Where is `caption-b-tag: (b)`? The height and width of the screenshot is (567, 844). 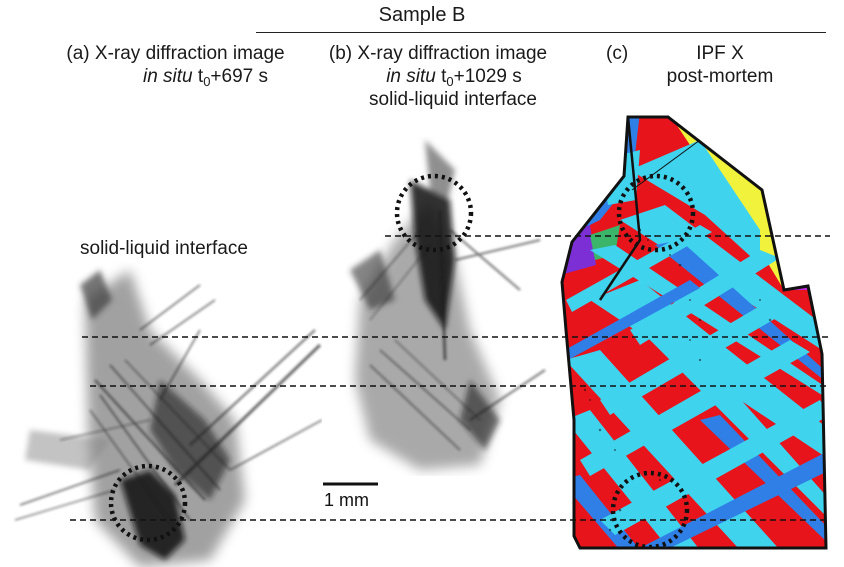
caption-b-tag: (b) is located at coordinates (340, 53).